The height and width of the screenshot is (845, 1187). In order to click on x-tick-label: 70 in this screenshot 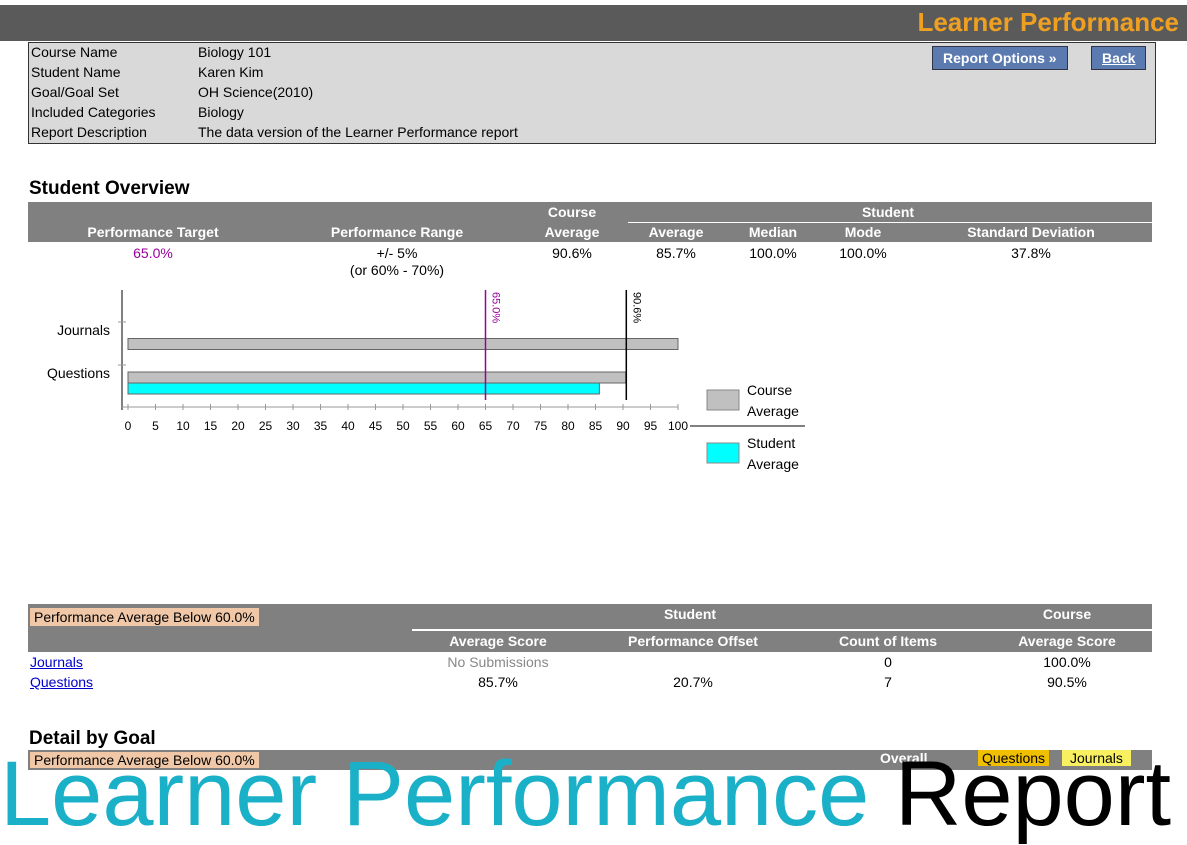, I will do `click(513, 426)`.